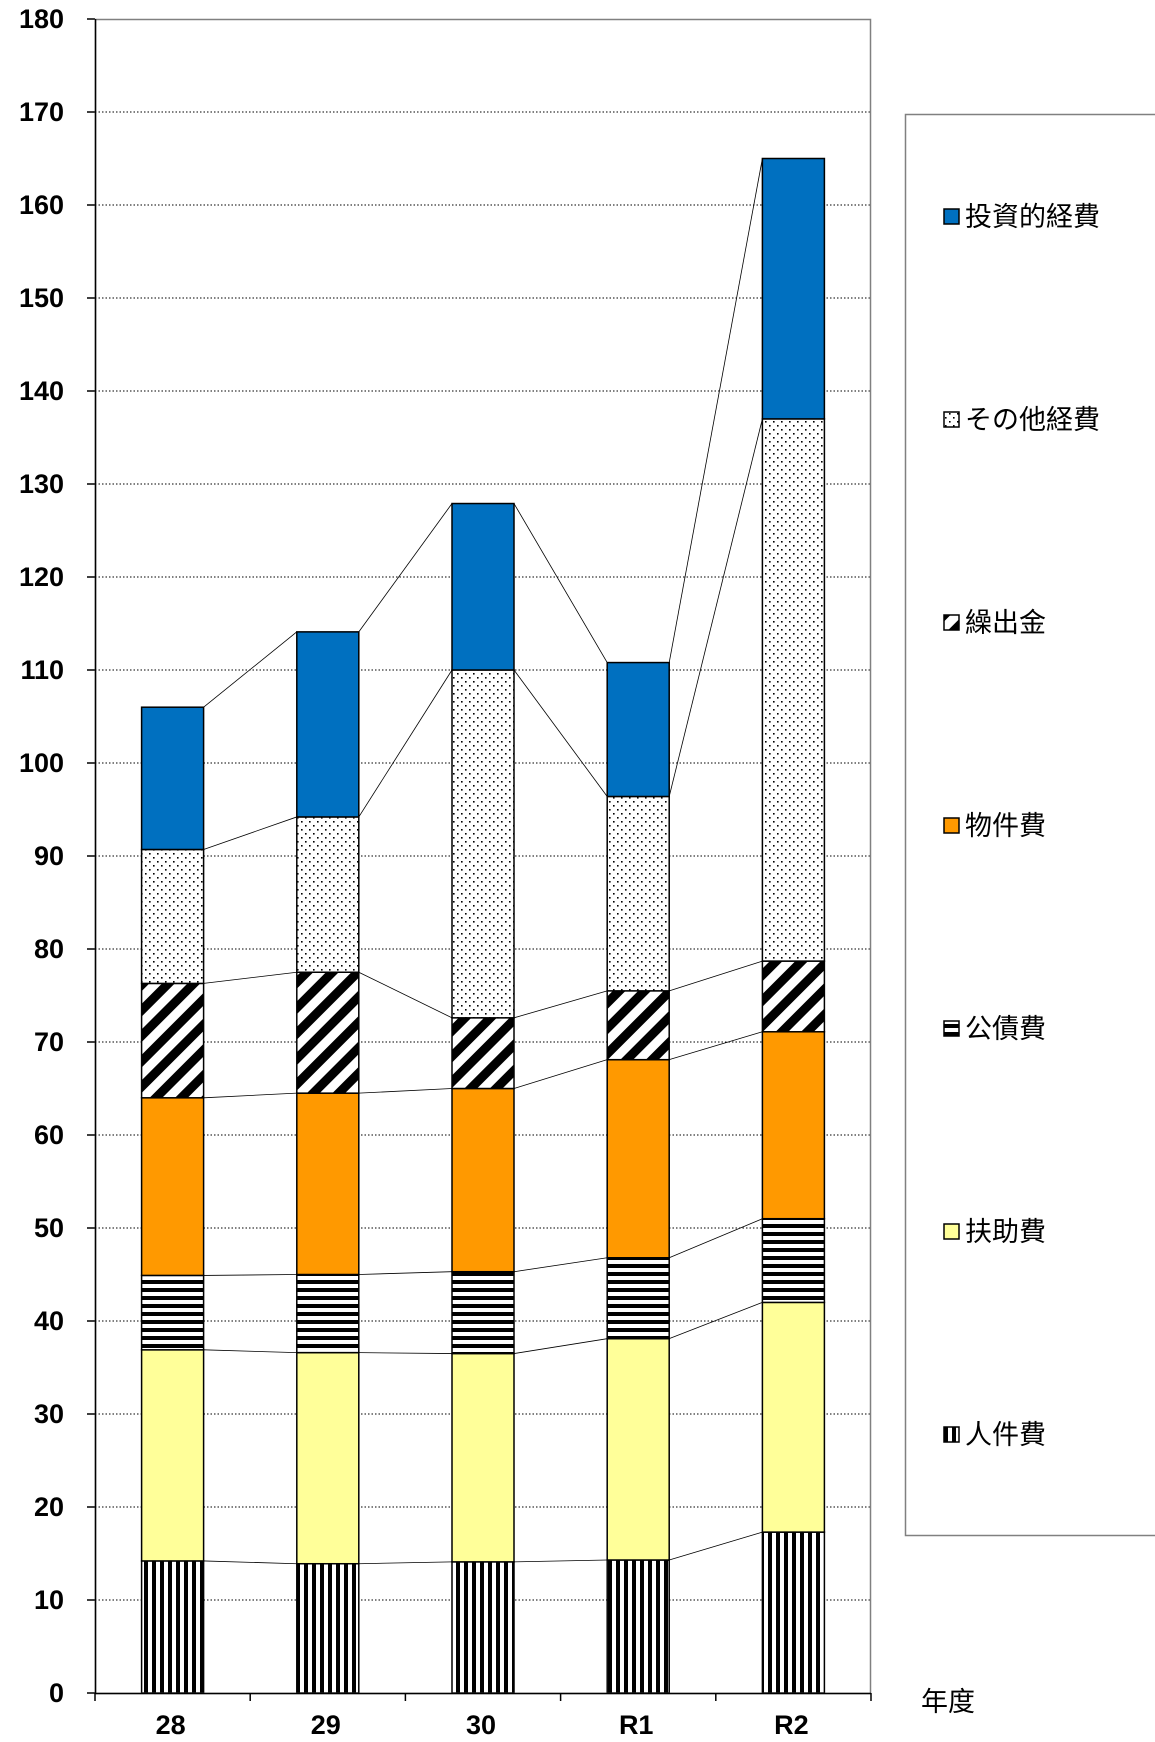 The height and width of the screenshot is (1742, 1155). What do you see at coordinates (49, 1321) in the screenshot?
I see `y-tick-label: 40` at bounding box center [49, 1321].